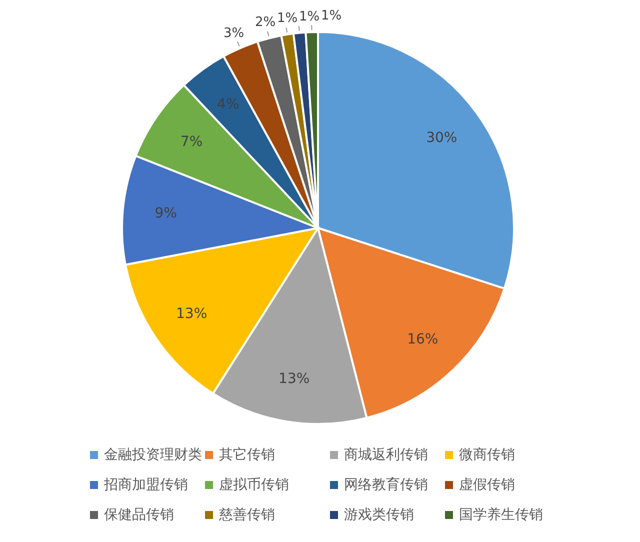  What do you see at coordinates (265, 22) in the screenshot?
I see `data-label: 2%` at bounding box center [265, 22].